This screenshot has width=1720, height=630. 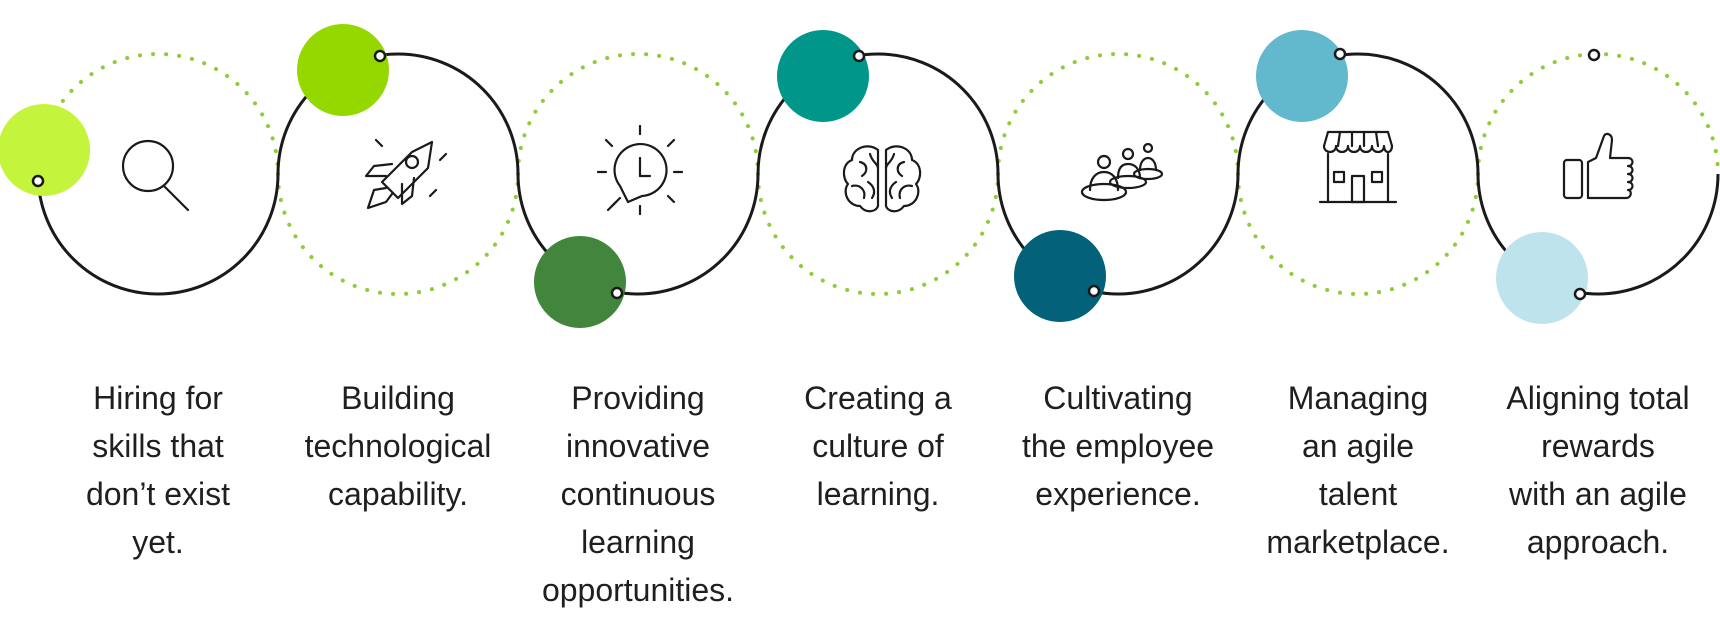 What do you see at coordinates (1122, 172) in the screenshot?
I see `people-group-icon` at bounding box center [1122, 172].